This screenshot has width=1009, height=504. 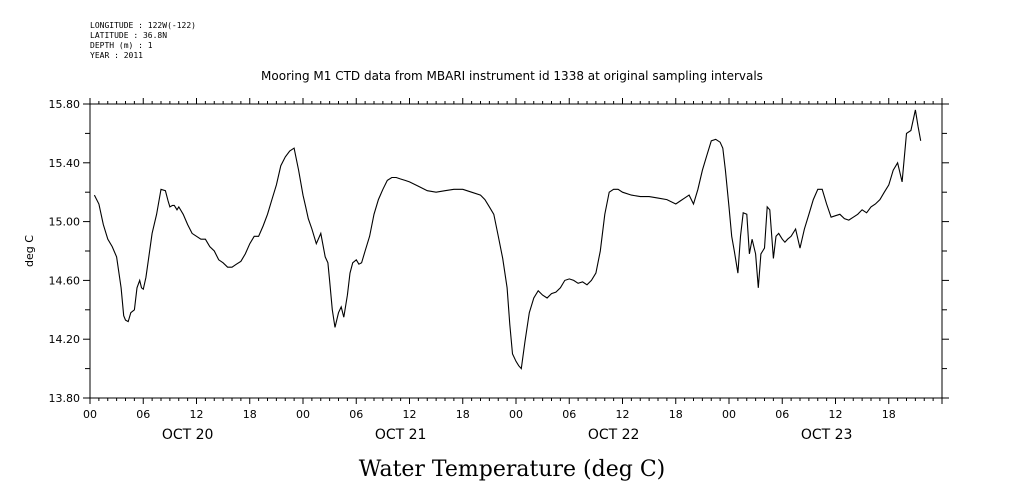 What do you see at coordinates (129, 35) in the screenshot?
I see `latitude-label: LATITUDE : 36.8N` at bounding box center [129, 35].